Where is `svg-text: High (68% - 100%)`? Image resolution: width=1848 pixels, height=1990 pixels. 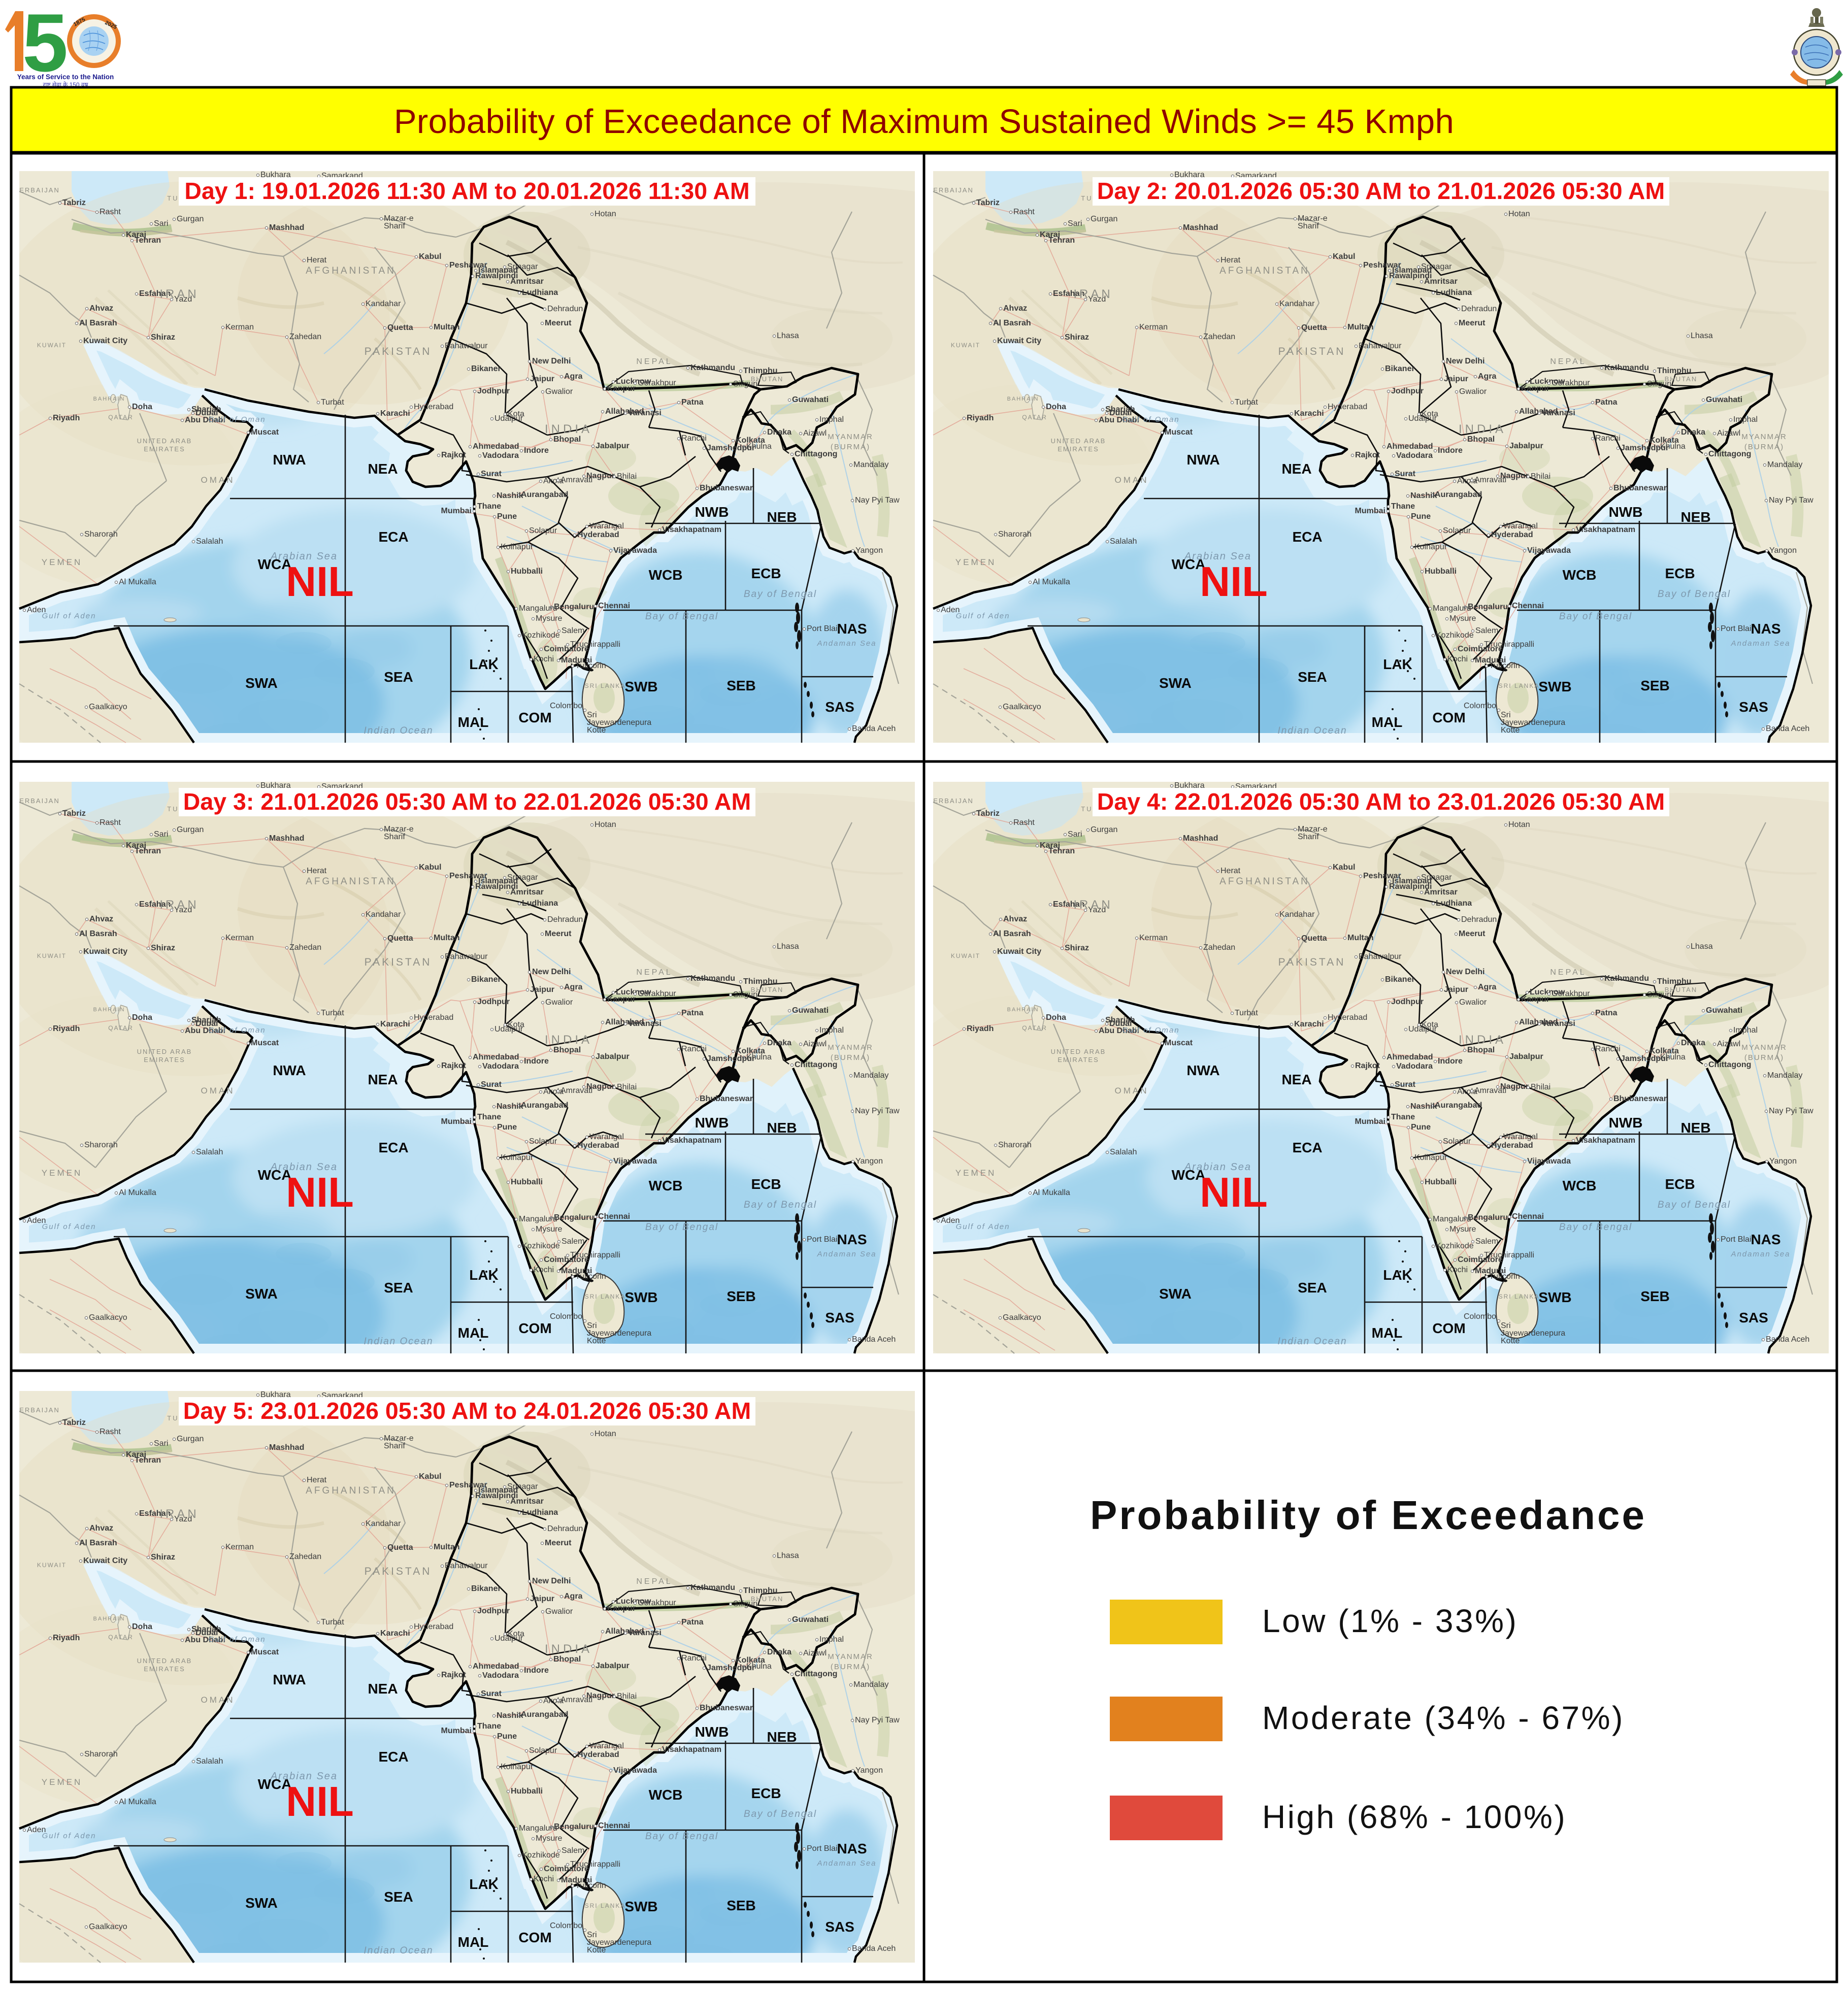 svg-text: High (68% - 100%) is located at coordinates (1414, 1817).